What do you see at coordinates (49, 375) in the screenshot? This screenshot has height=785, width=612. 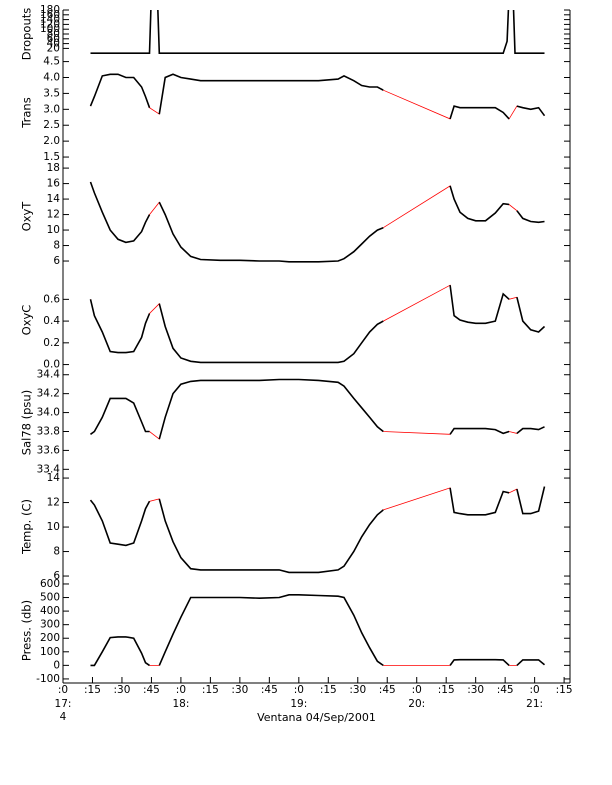 I see `y-tick-label: 34.4` at bounding box center [49, 375].